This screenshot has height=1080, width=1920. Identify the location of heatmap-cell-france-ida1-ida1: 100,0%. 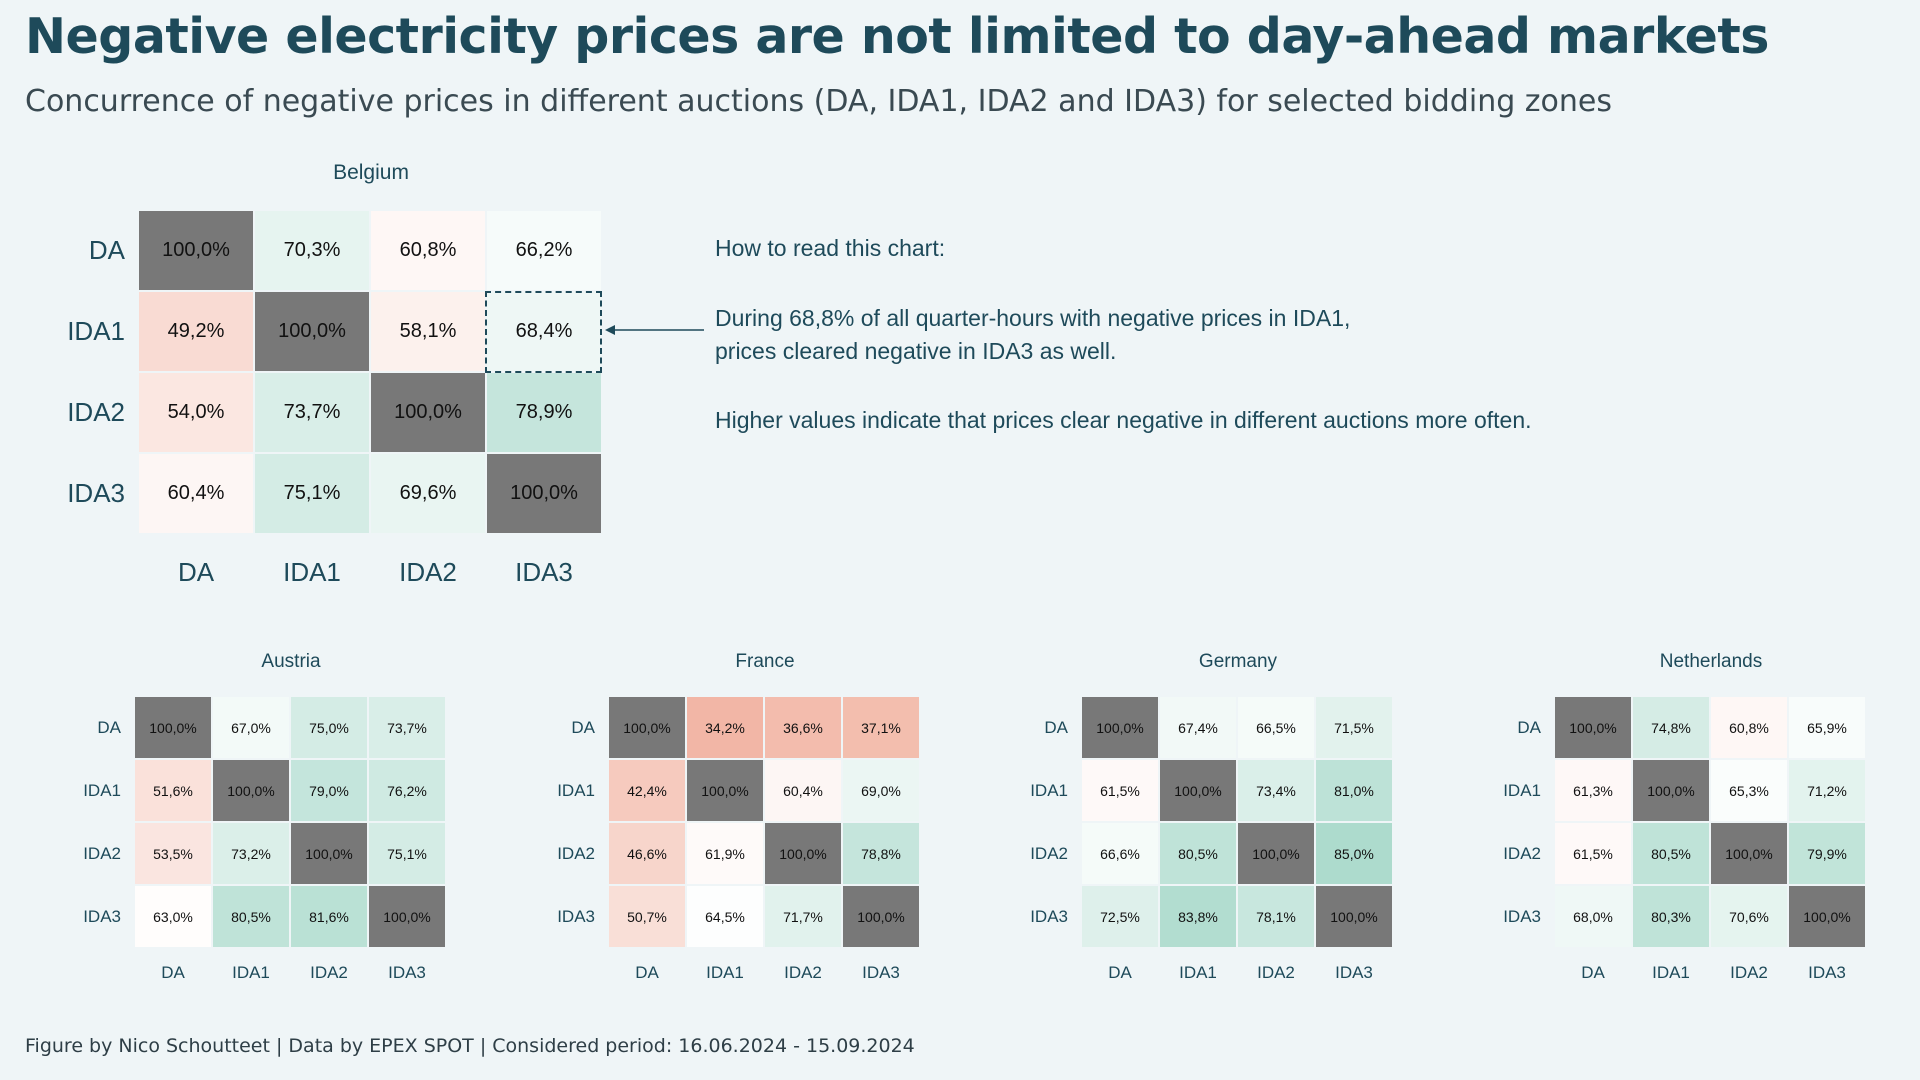
(725, 790).